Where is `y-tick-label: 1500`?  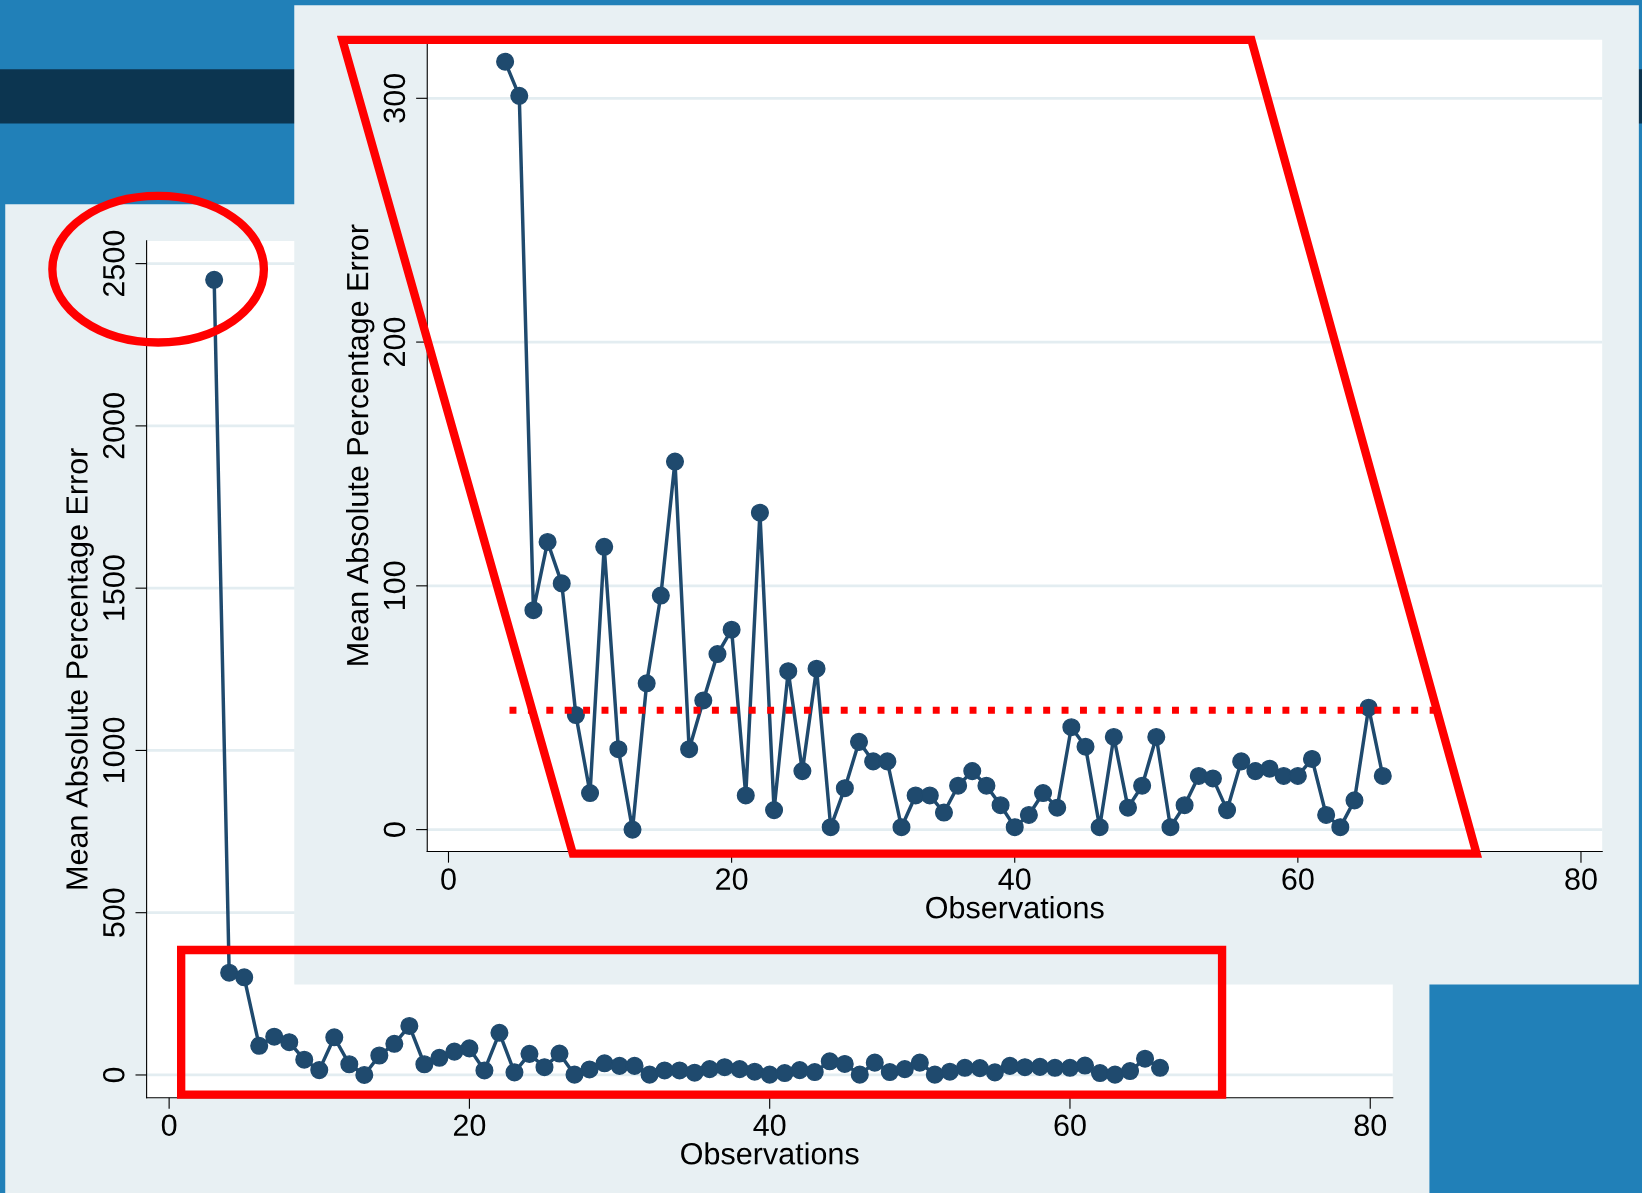 y-tick-label: 1500 is located at coordinates (113, 587).